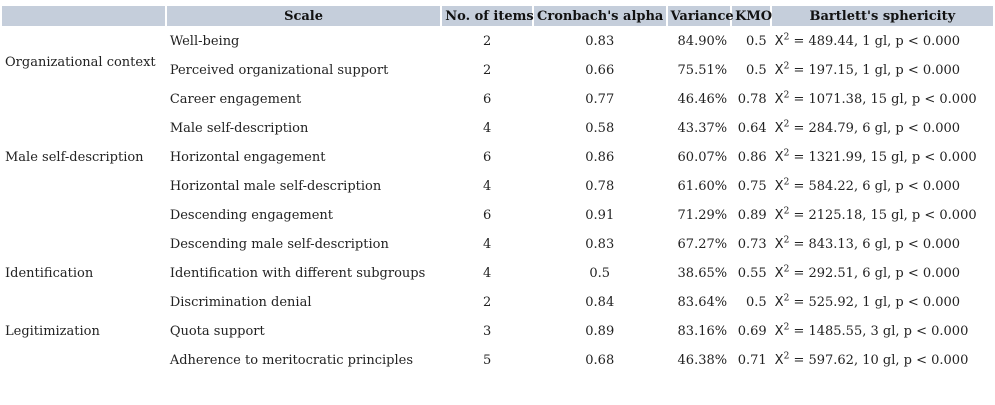 The height and width of the screenshot is (405, 995). I want to click on alpha-cell: 0.89, so click(600, 331).